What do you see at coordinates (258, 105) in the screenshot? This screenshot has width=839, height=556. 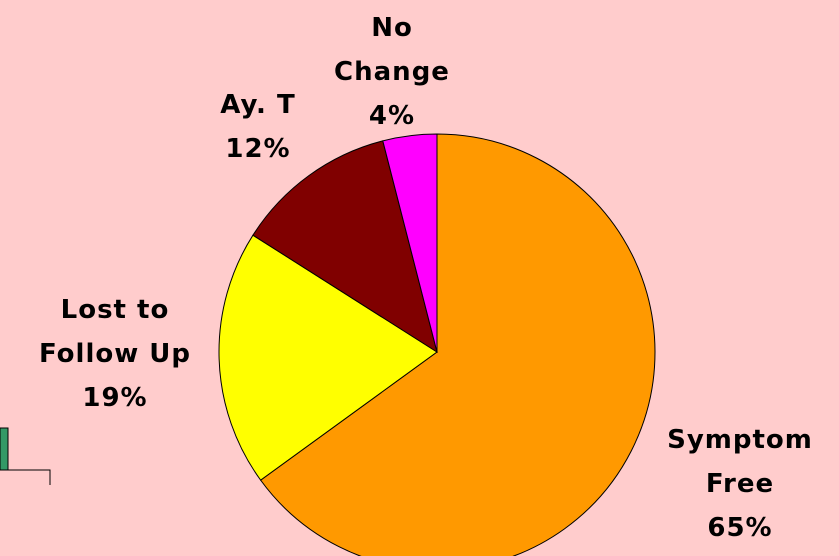 I see `category-label: Ay. T` at bounding box center [258, 105].